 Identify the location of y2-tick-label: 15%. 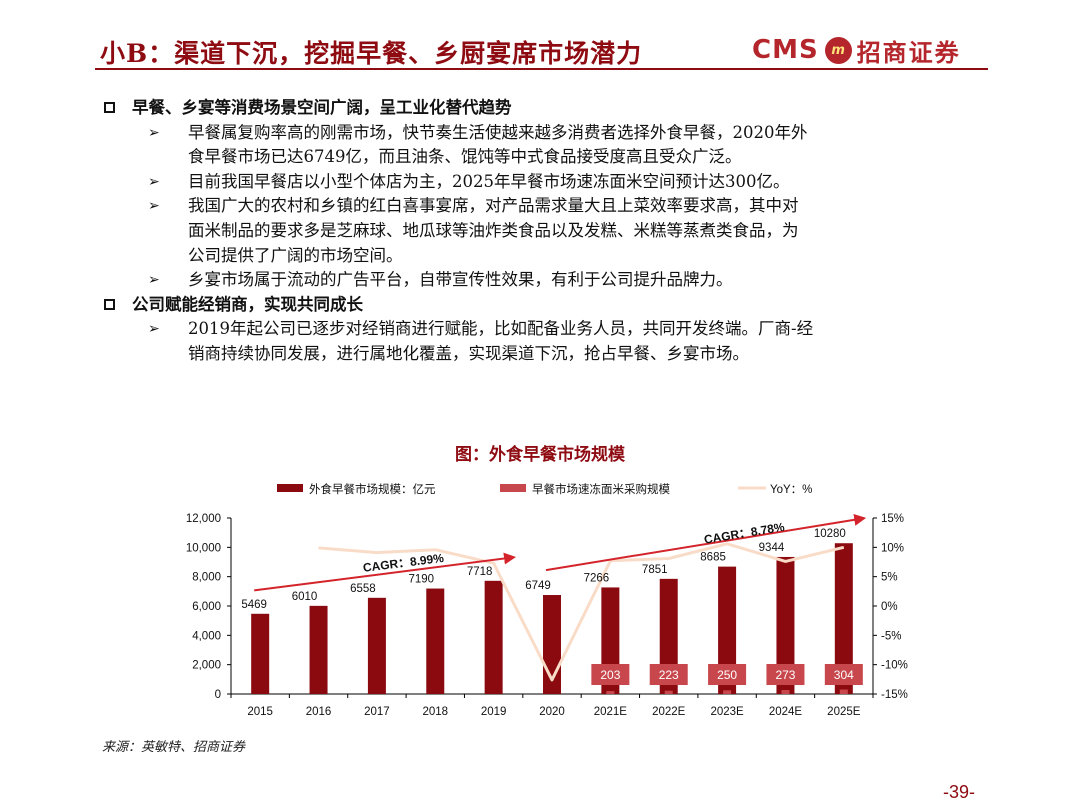
(892, 519).